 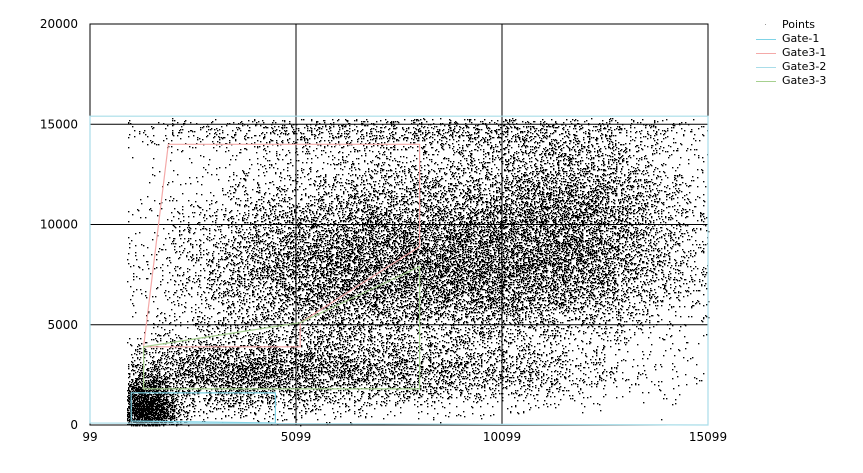 I want to click on y-tick-label-2: 10000, so click(x=59, y=225).